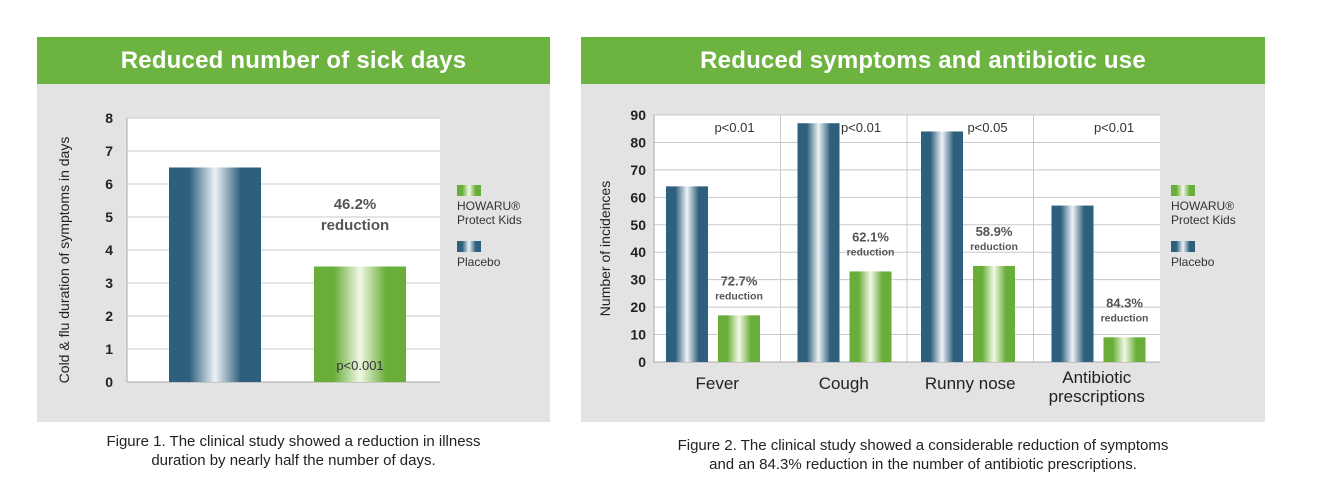  What do you see at coordinates (638, 335) in the screenshot?
I see `y-tick-label: 10` at bounding box center [638, 335].